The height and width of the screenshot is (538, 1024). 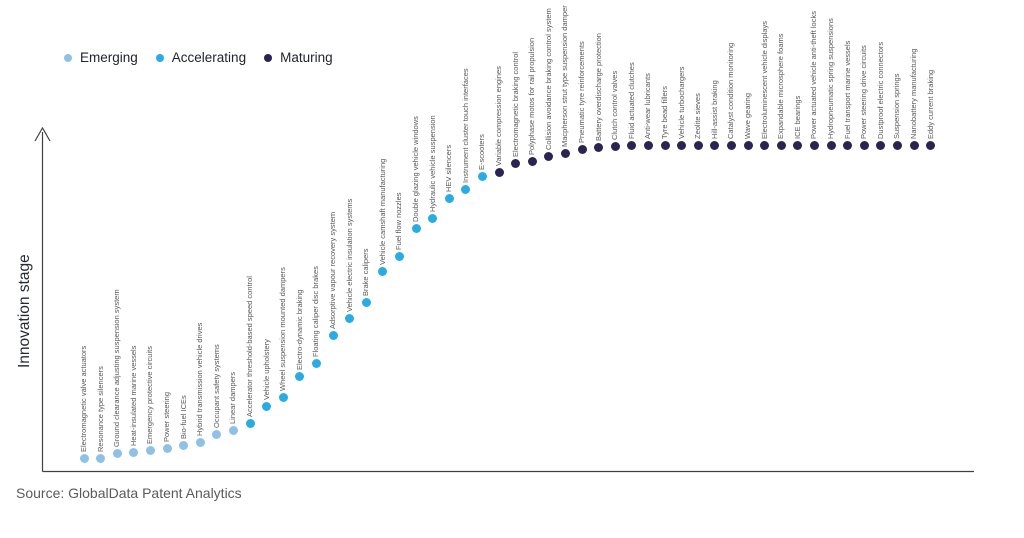 I want to click on data-point-label: Eddy current braking, so click(x=930, y=104).